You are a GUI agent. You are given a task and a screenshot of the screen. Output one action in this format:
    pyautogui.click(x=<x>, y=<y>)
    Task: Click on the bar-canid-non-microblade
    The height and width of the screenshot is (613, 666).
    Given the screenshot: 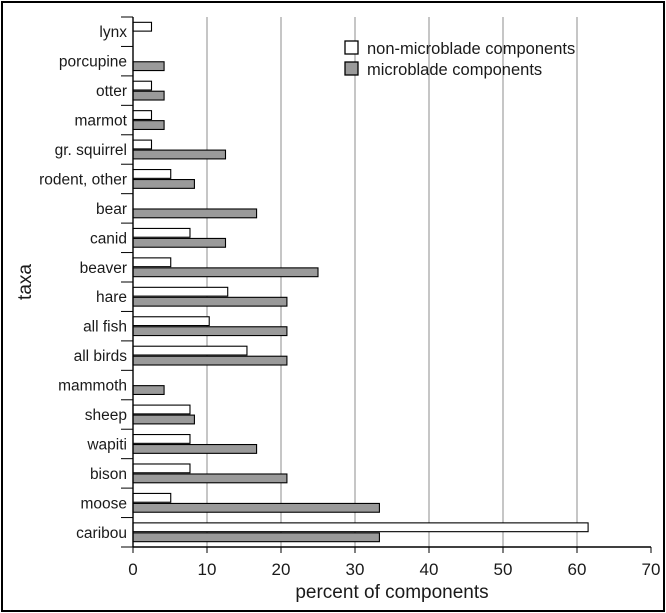 What is the action you would take?
    pyautogui.click(x=161, y=232)
    